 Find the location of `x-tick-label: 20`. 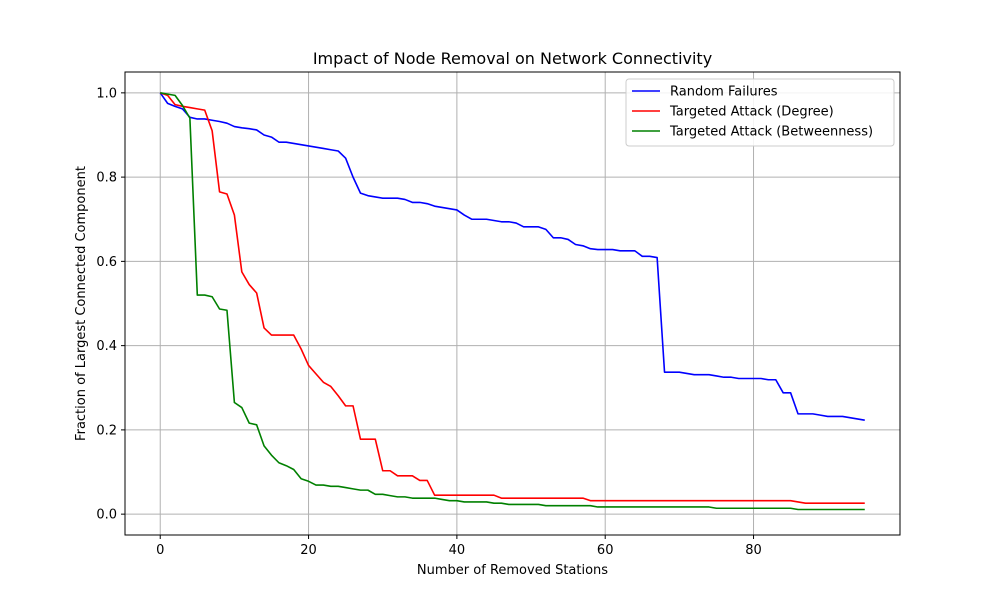

x-tick-label: 20 is located at coordinates (308, 550).